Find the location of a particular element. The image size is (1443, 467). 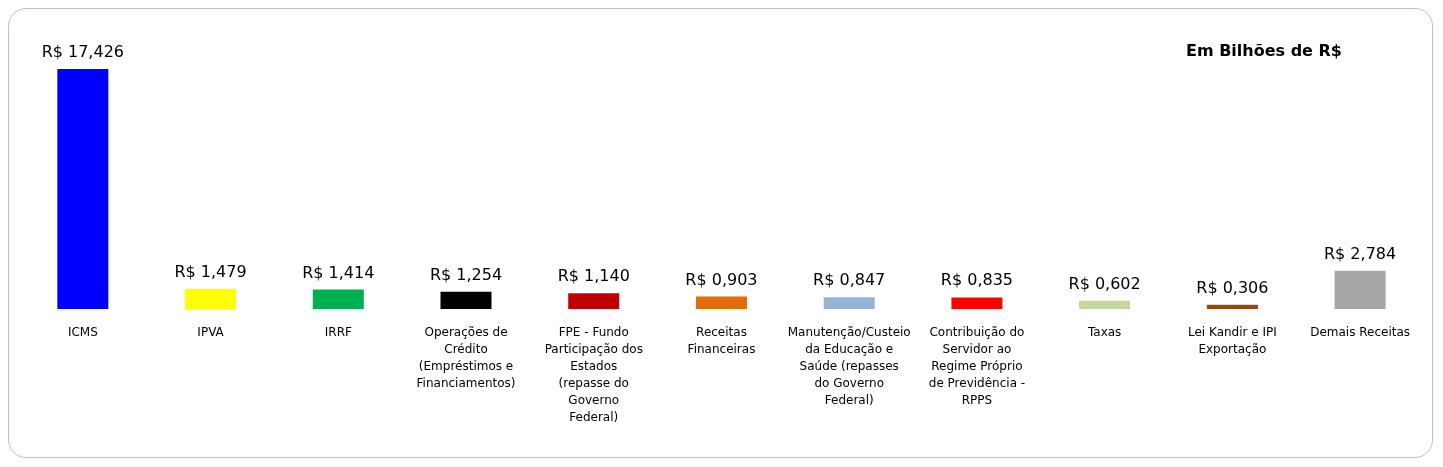

data-label: R$ 1,479 is located at coordinates (210, 271).